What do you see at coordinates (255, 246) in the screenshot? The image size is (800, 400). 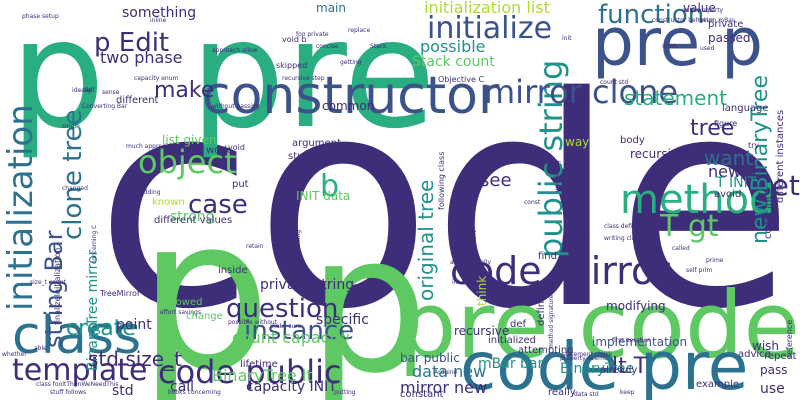 I see `word-retain: retain` at bounding box center [255, 246].